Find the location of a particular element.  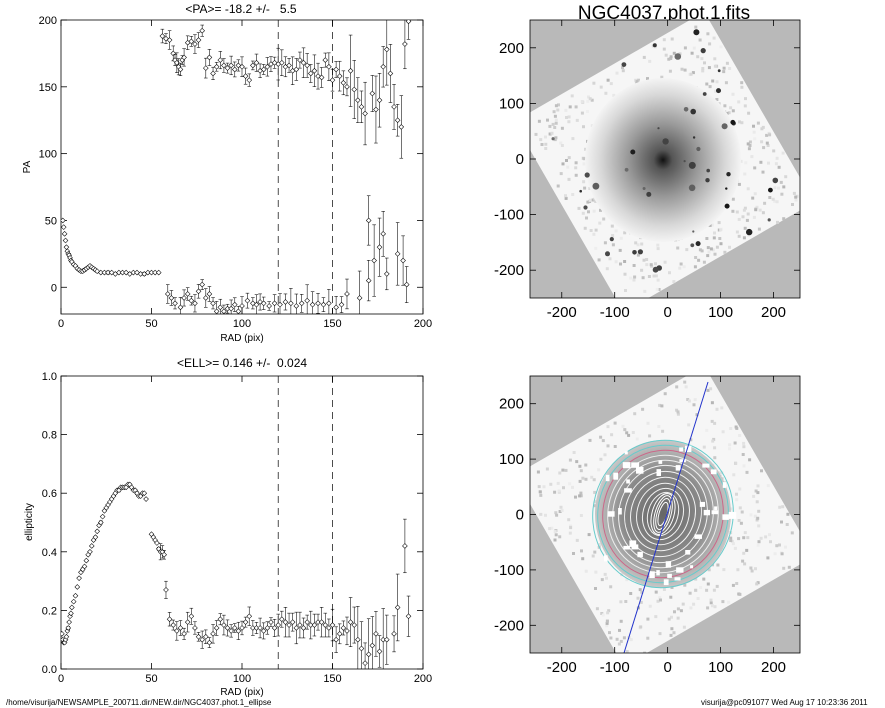

iso-y-tick-label: -200 is located at coordinates (509, 625).